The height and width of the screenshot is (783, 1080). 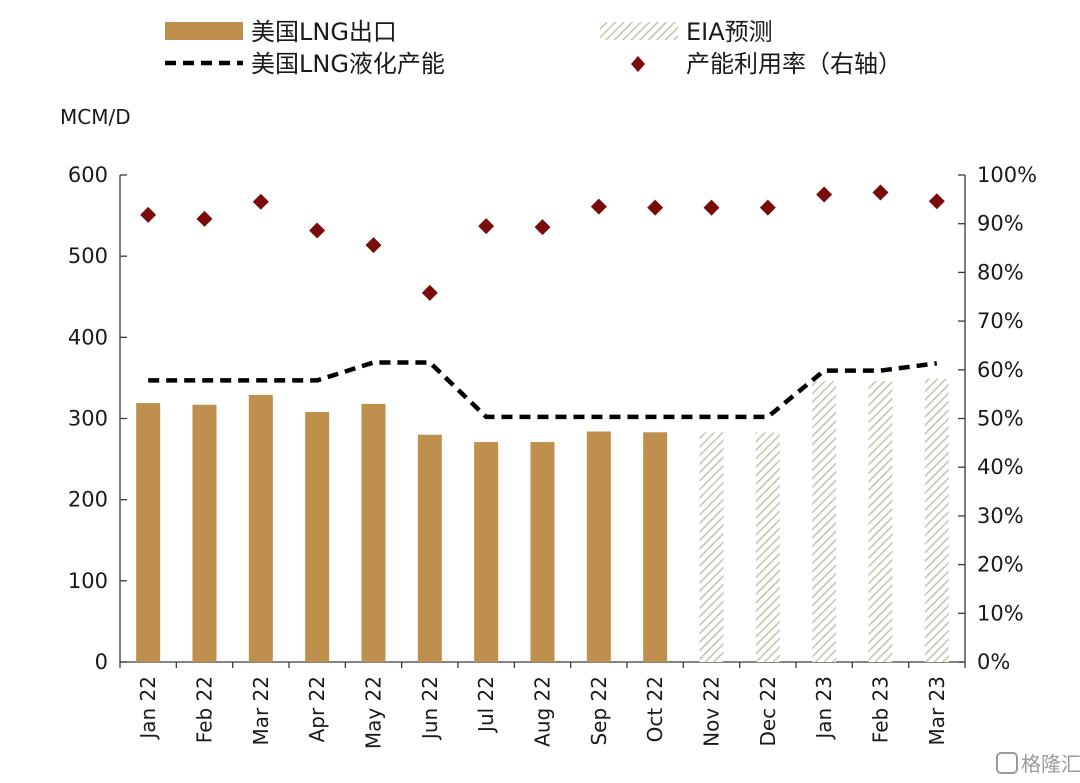 What do you see at coordinates (1000, 565) in the screenshot?
I see `right-tick-label: 20%` at bounding box center [1000, 565].